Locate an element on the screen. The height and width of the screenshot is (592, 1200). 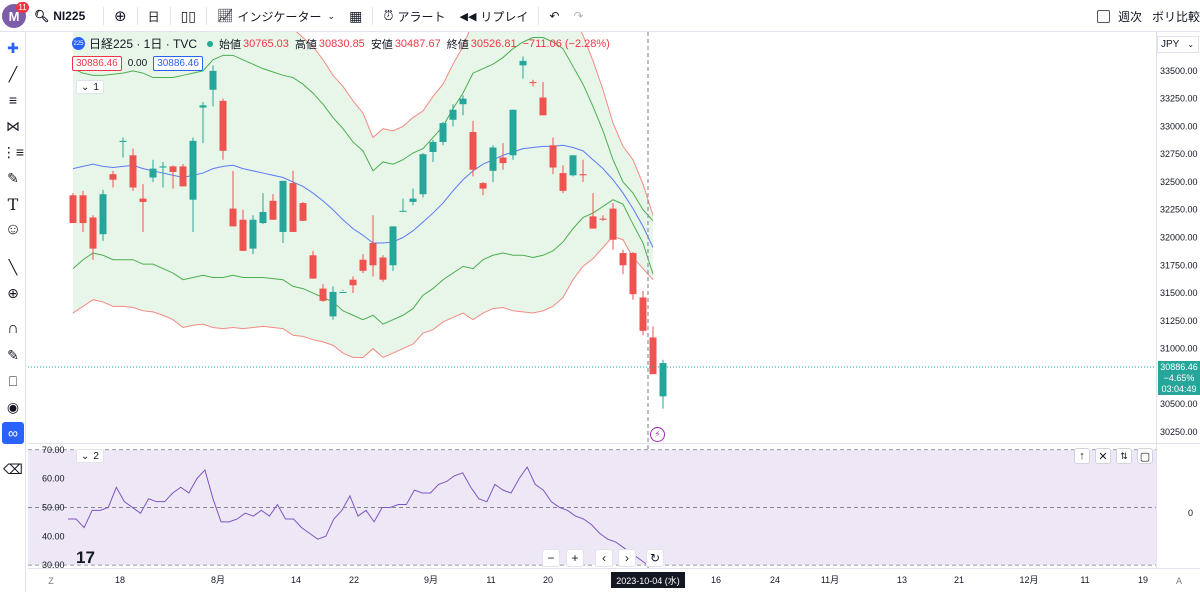
chevron-left-icon: ‹ is located at coordinates (604, 558).